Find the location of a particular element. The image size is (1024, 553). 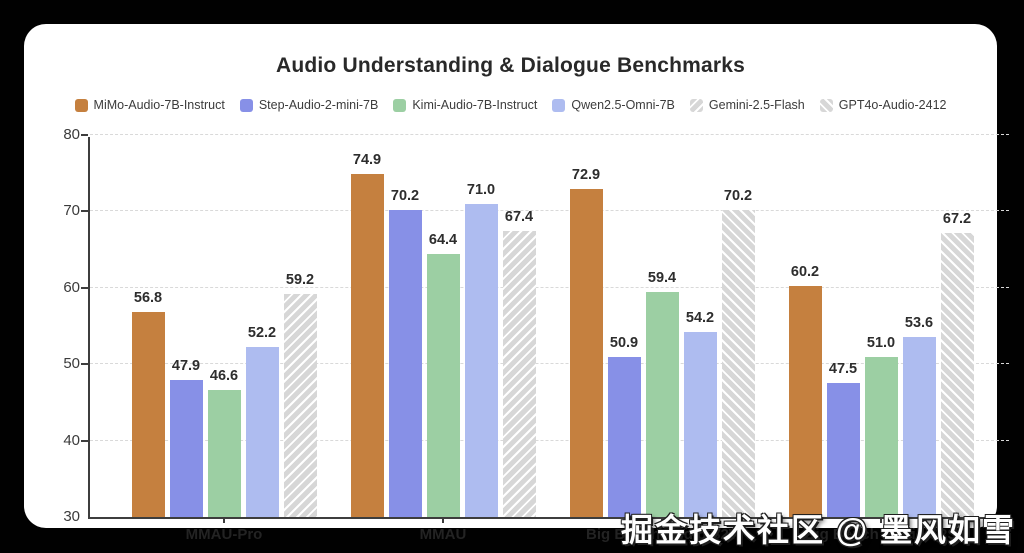

bar-value-label: 46.6 is located at coordinates (224, 376).